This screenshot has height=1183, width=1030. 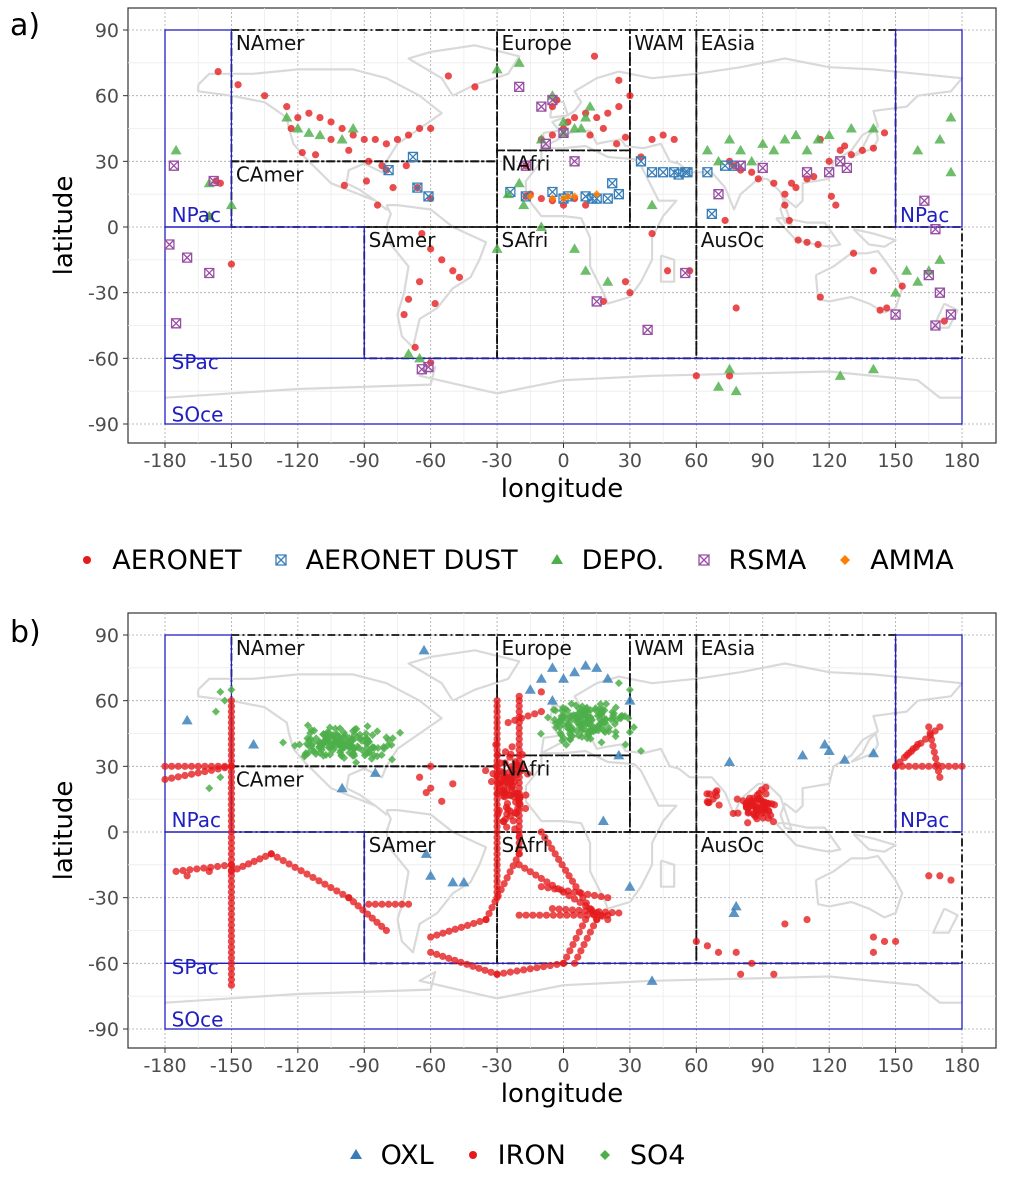 I want to click on x-tick-label: 90, so click(x=763, y=461).